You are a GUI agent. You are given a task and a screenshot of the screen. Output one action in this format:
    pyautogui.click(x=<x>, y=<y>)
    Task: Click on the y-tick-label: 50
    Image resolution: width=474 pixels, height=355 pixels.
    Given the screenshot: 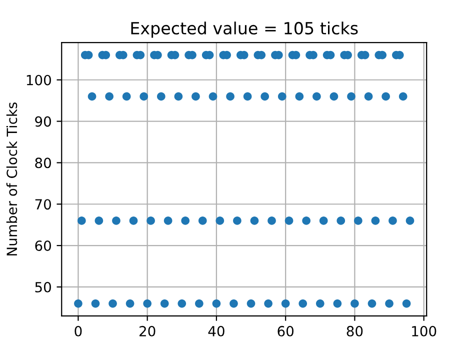 What is the action you would take?
    pyautogui.click(x=43, y=287)
    